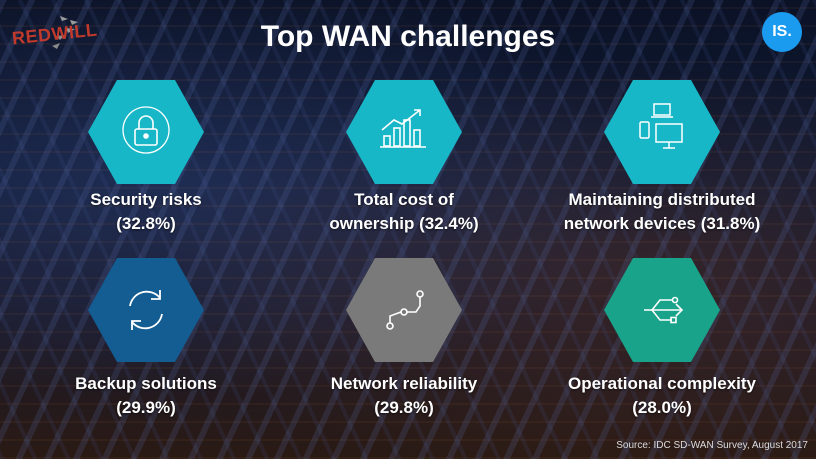 This screenshot has height=459, width=816. I want to click on challenge-value: (32.8%), so click(146, 223).